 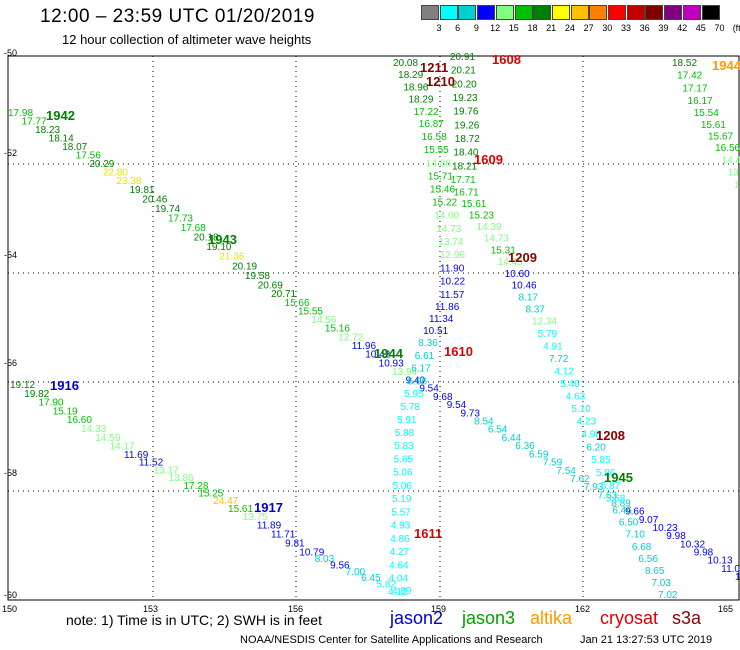 What do you see at coordinates (270, 285) in the screenshot?
I see `wave-height-label: 20.69` at bounding box center [270, 285].